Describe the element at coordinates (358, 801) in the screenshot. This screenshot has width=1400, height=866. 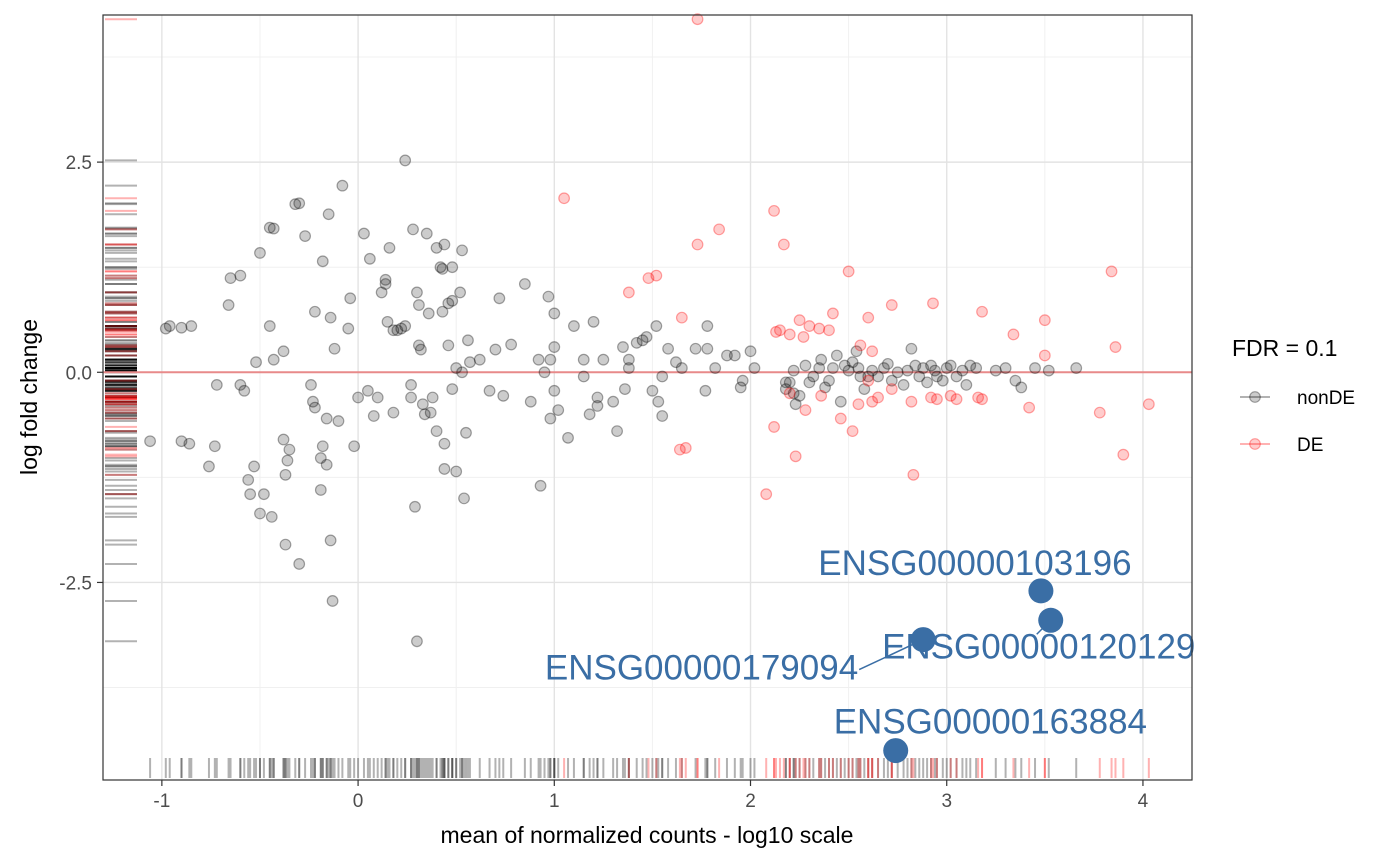
I see `x-tick-label: 0` at that location.